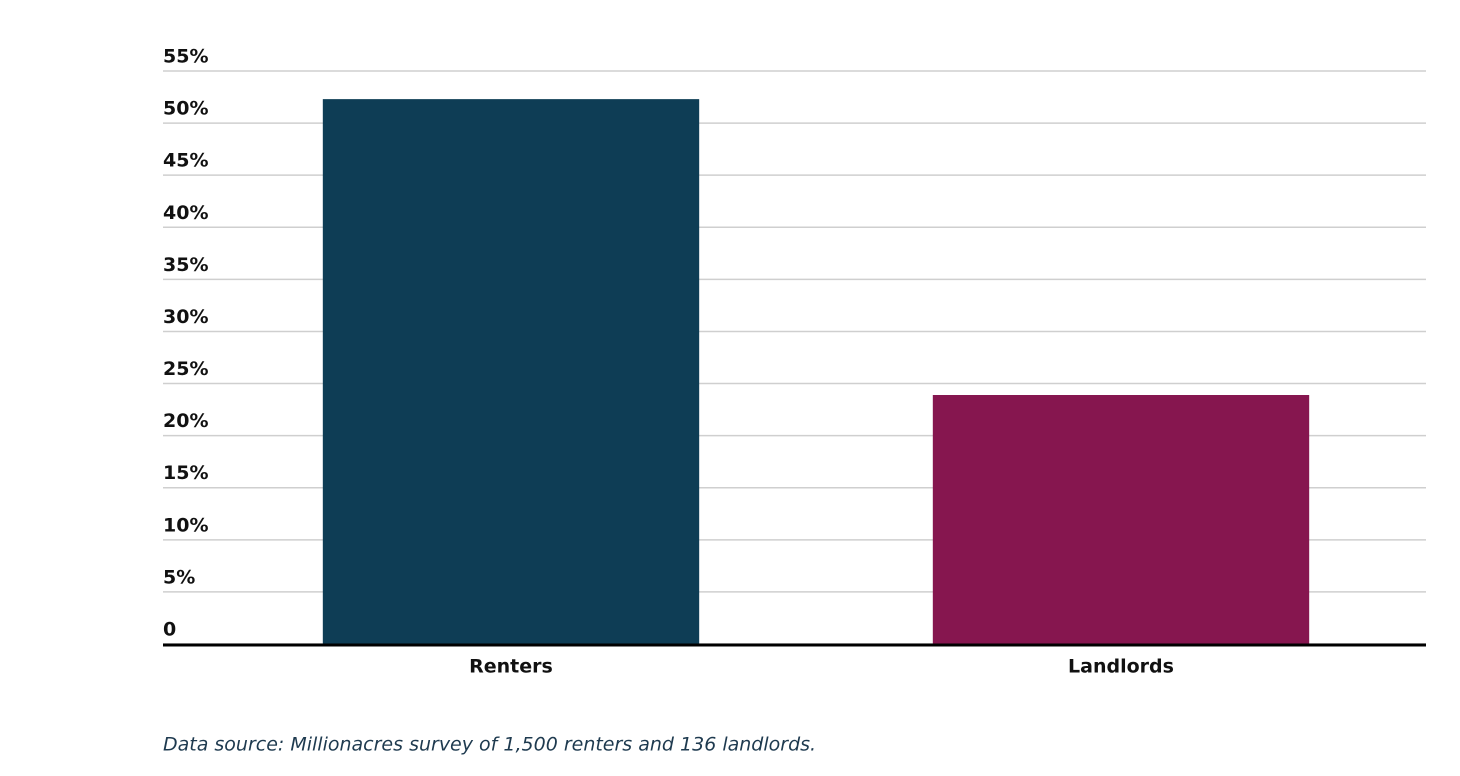  I want to click on y-tick-label: 20%, so click(185, 421).